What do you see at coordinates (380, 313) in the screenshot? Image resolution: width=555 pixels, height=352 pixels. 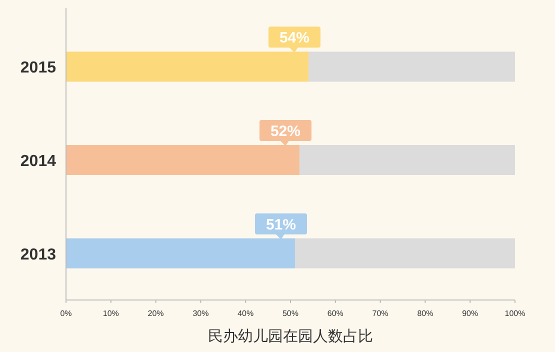 I see `x-tick-label: 70%` at bounding box center [380, 313].